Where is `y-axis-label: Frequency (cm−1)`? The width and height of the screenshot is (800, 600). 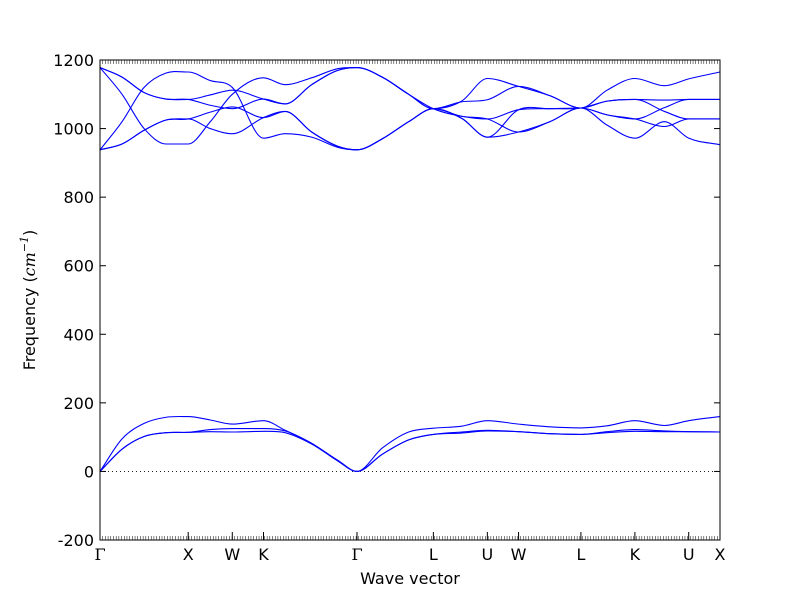 y-axis-label: Frequency (cm−1) is located at coordinates (28, 300).